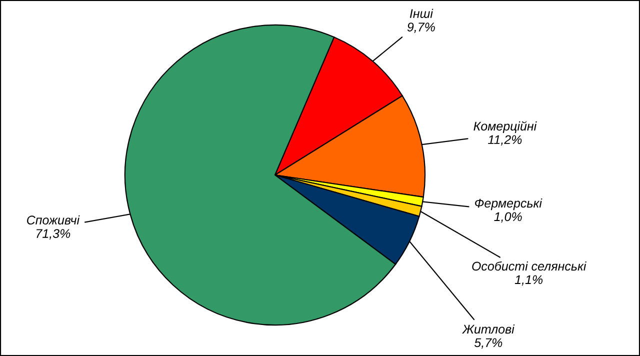 The image size is (640, 356). Describe the element at coordinates (505, 127) in the screenshot. I see `slice-label: Комерційні` at that location.